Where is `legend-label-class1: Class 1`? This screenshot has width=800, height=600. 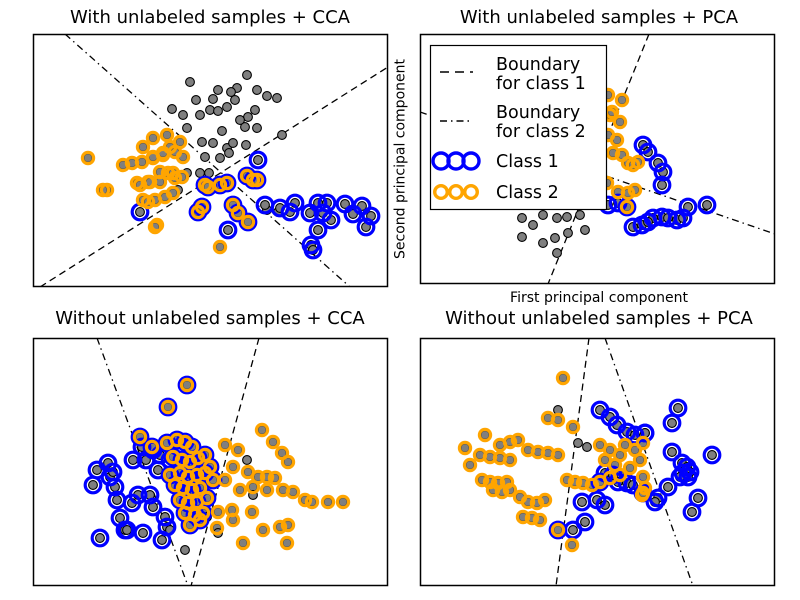 legend-label-class1: Class 1 is located at coordinates (527, 162).